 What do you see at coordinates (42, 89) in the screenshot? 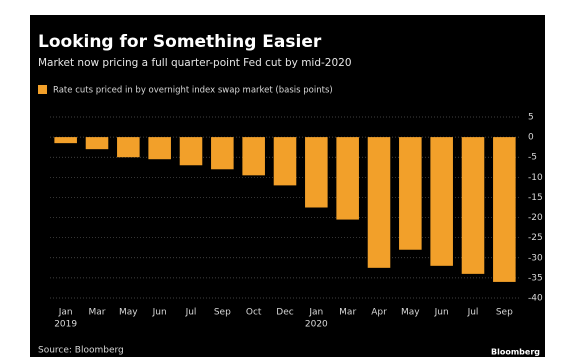
I see `legend-swatch` at bounding box center [42, 89].